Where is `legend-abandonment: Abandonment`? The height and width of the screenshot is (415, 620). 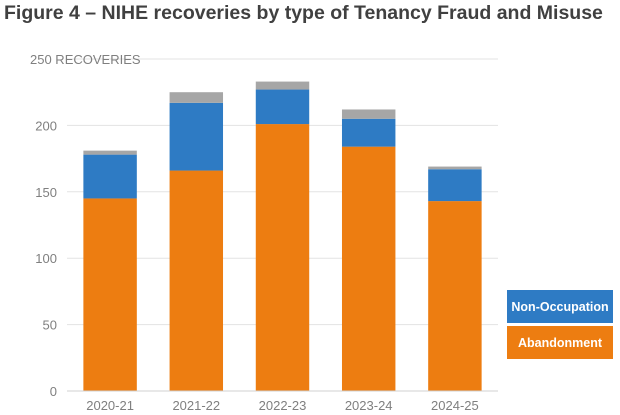 legend-abandonment: Abandonment is located at coordinates (560, 342).